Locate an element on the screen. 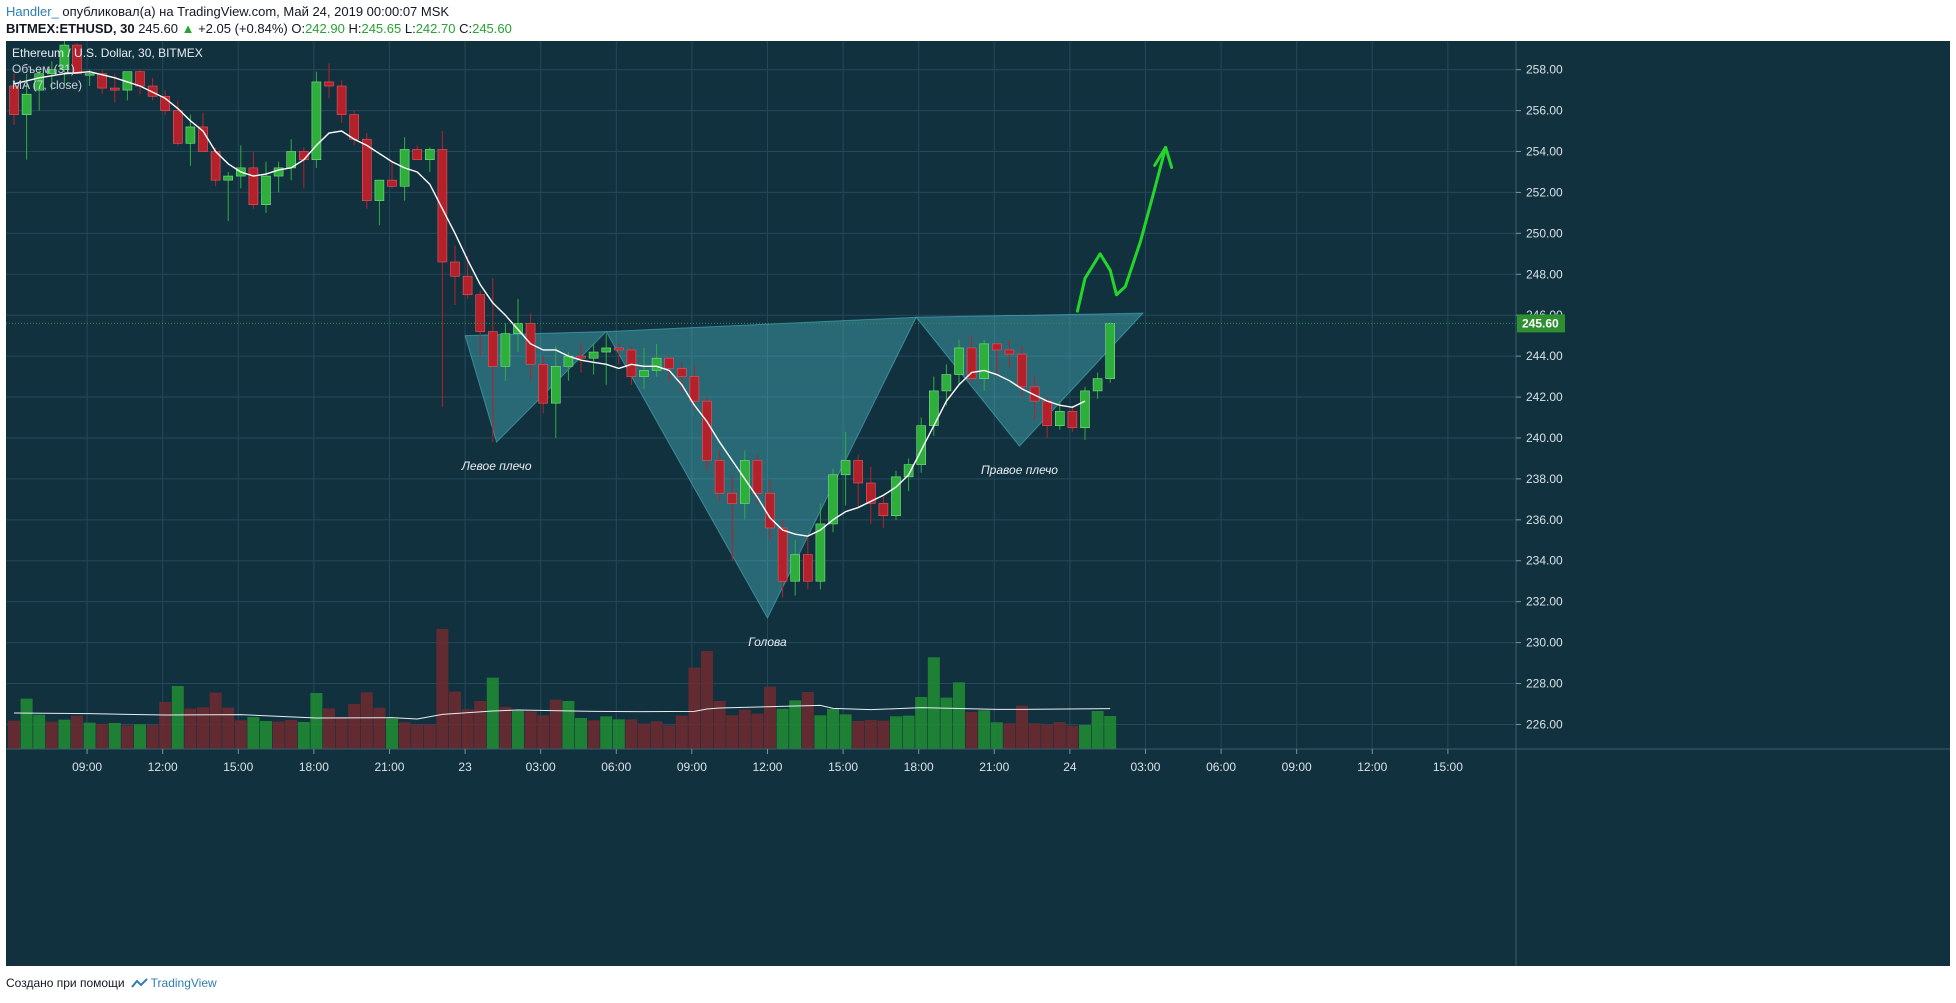 The image size is (1956, 1003). x-tick-label: 12:00 is located at coordinates (163, 767).